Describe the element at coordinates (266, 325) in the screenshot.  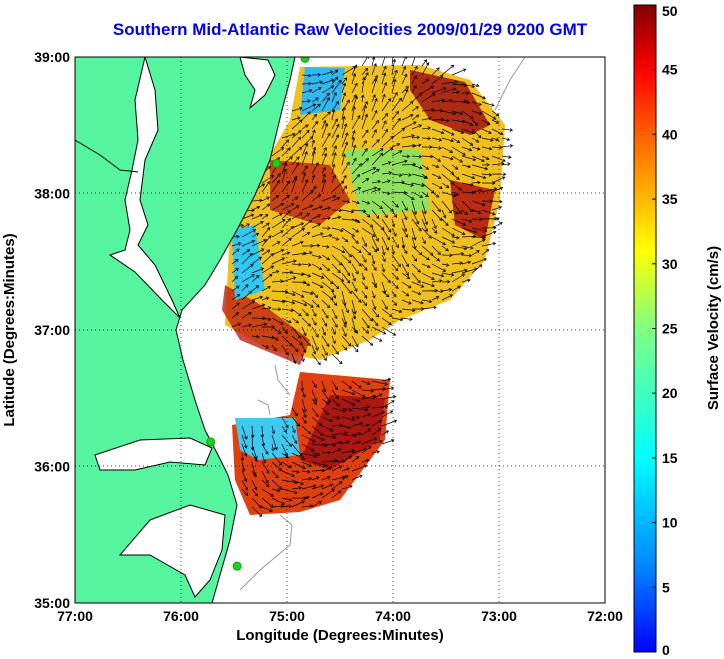
I see `current-core-southwest` at that location.